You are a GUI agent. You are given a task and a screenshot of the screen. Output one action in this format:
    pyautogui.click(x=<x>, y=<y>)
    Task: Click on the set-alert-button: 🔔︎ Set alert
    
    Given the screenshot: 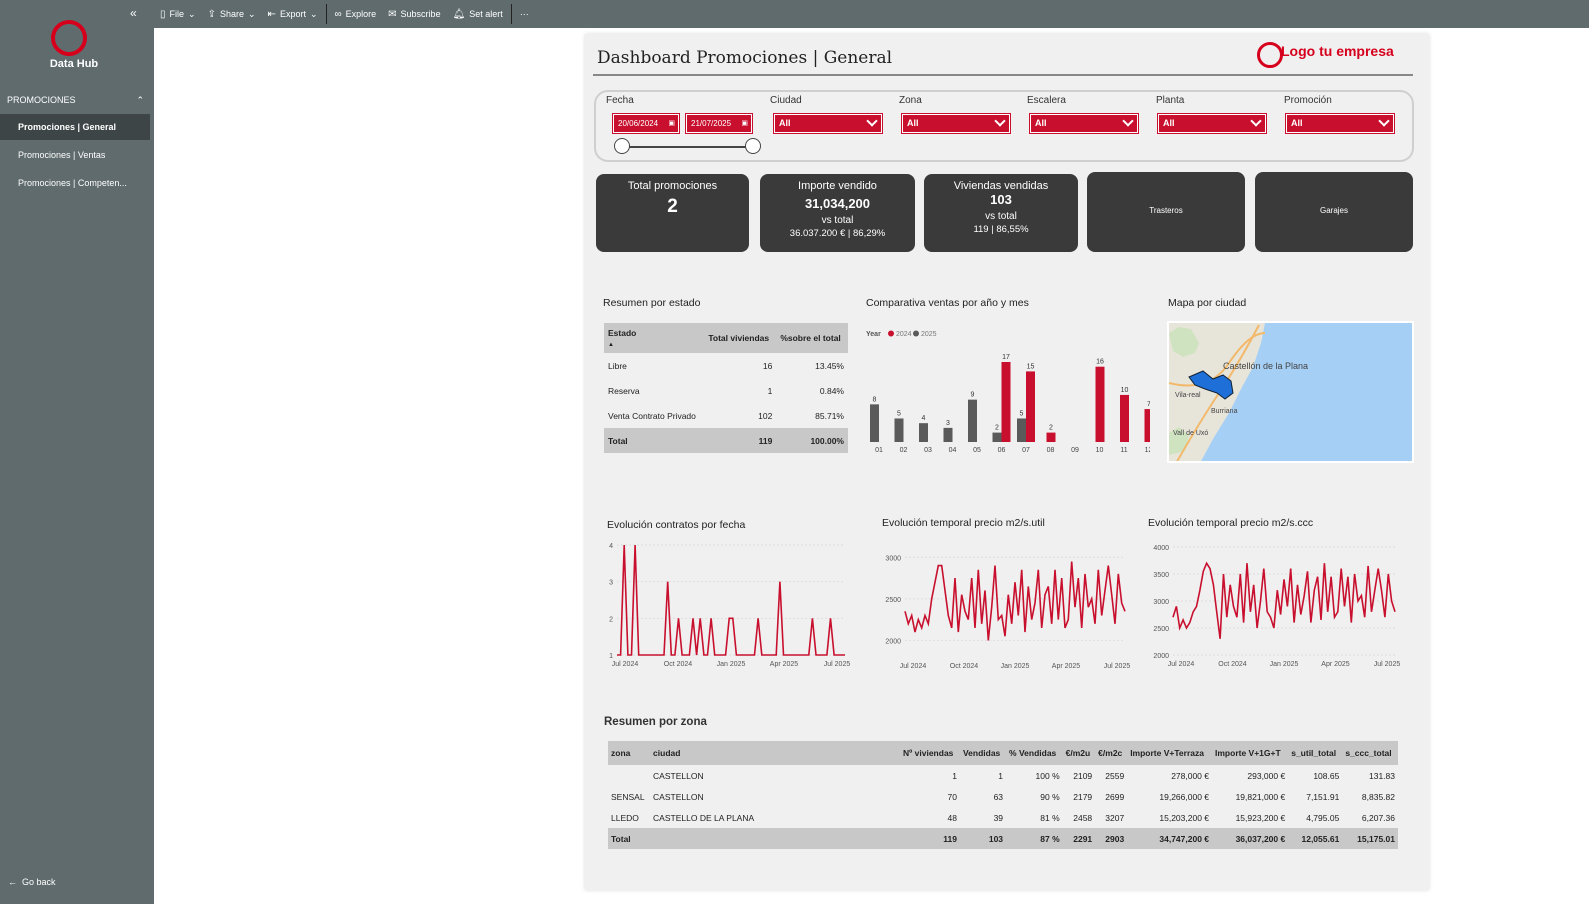 What is the action you would take?
    pyautogui.click(x=478, y=14)
    